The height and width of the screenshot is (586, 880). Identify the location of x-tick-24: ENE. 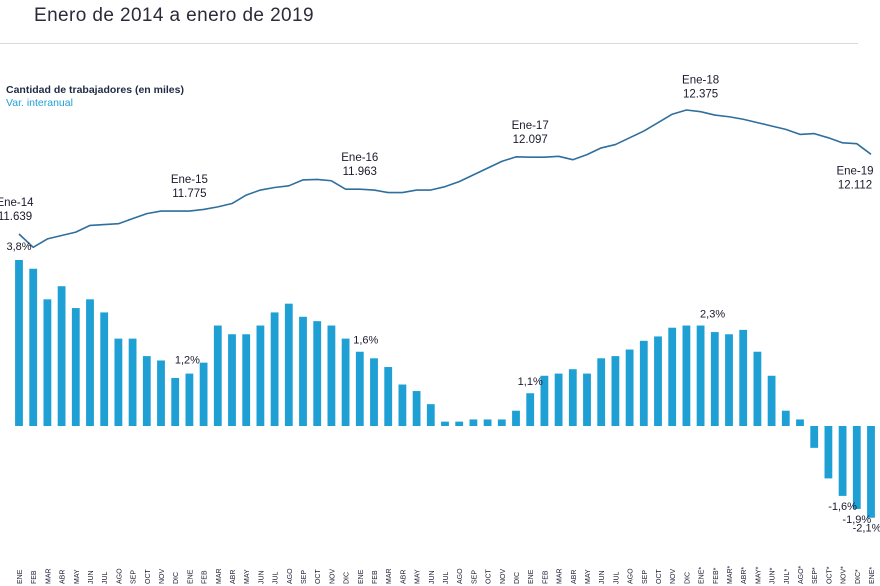
(361, 576).